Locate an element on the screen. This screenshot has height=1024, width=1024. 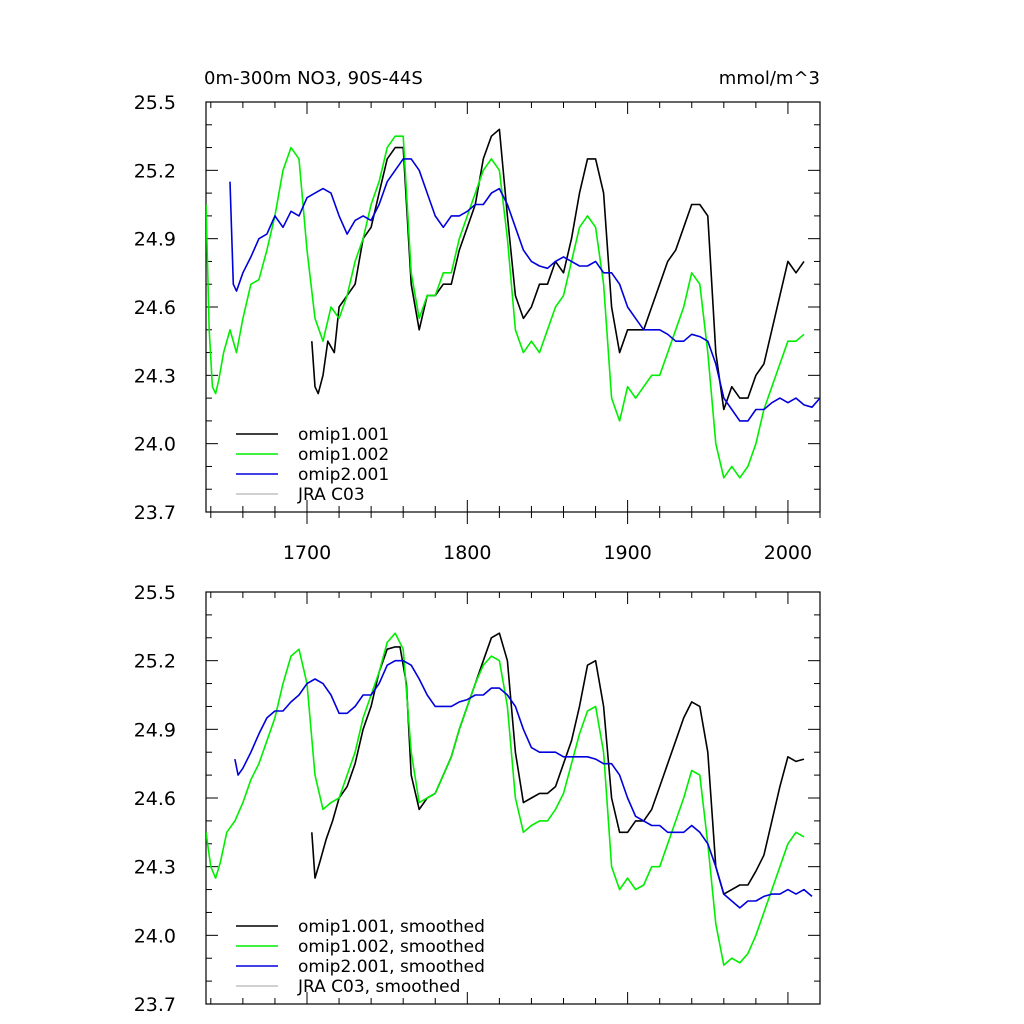
legend-label: omip1.002 is located at coordinates (343, 455).